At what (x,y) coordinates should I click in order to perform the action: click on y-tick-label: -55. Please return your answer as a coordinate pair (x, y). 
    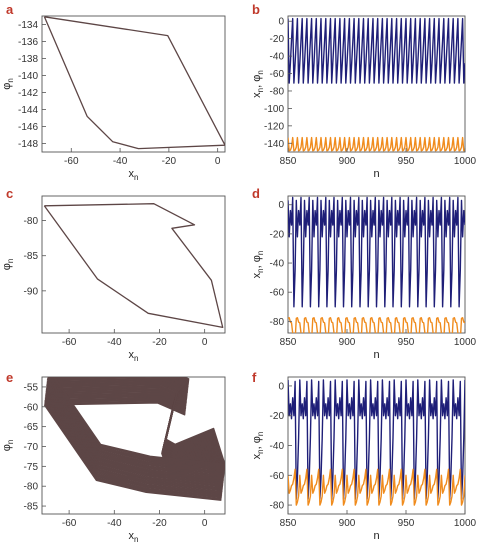
    Looking at the image, I should click on (31, 387).